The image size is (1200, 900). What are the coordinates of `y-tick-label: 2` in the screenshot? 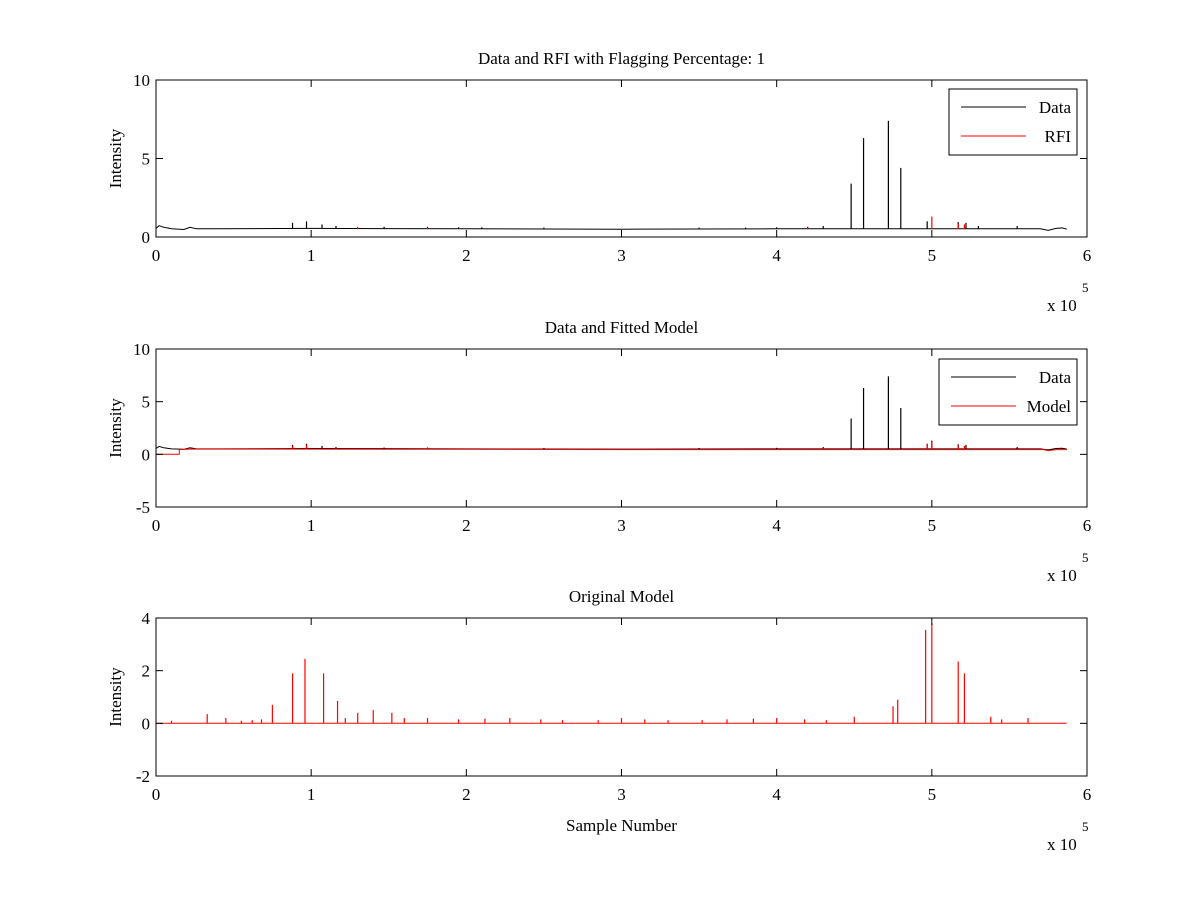 It's located at (146, 671).